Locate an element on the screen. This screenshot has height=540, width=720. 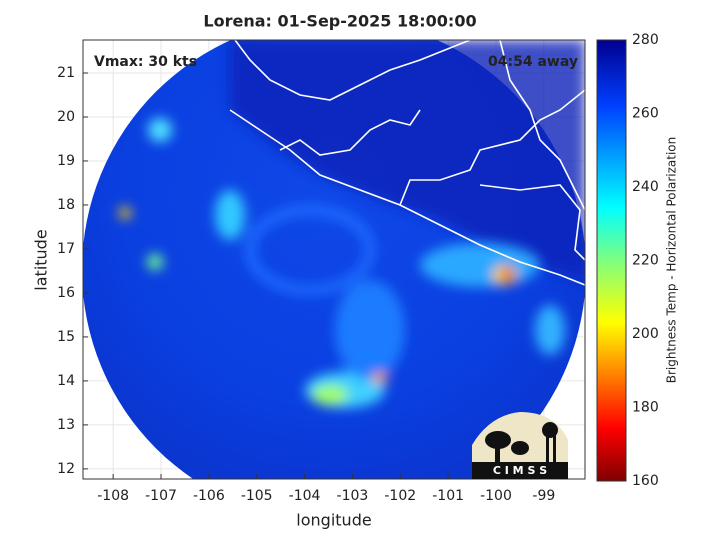
time-away-label: 04:54 away is located at coordinates (533, 62).